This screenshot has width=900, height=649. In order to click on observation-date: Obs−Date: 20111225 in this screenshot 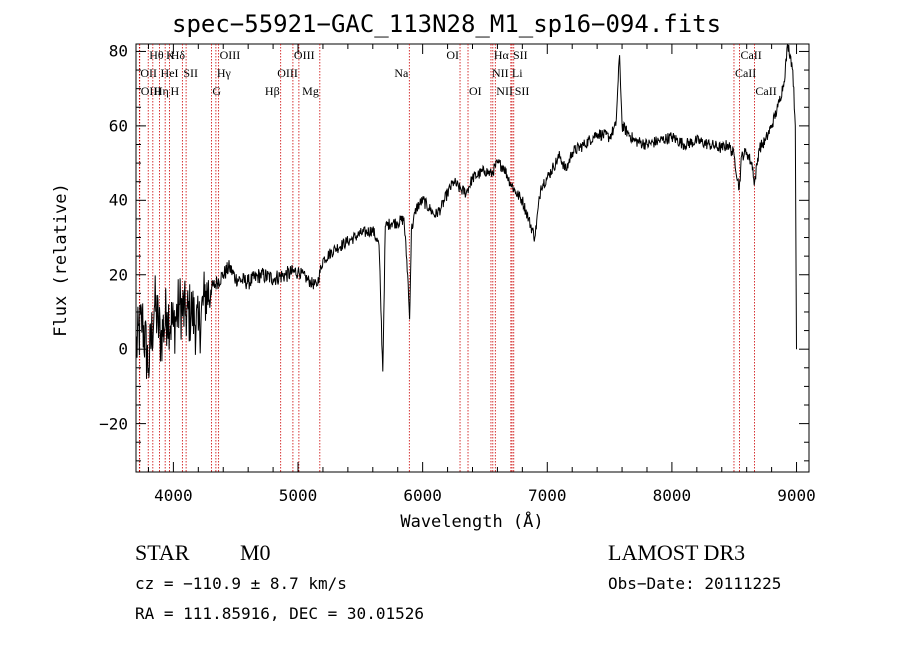, I will do `click(695, 583)`.